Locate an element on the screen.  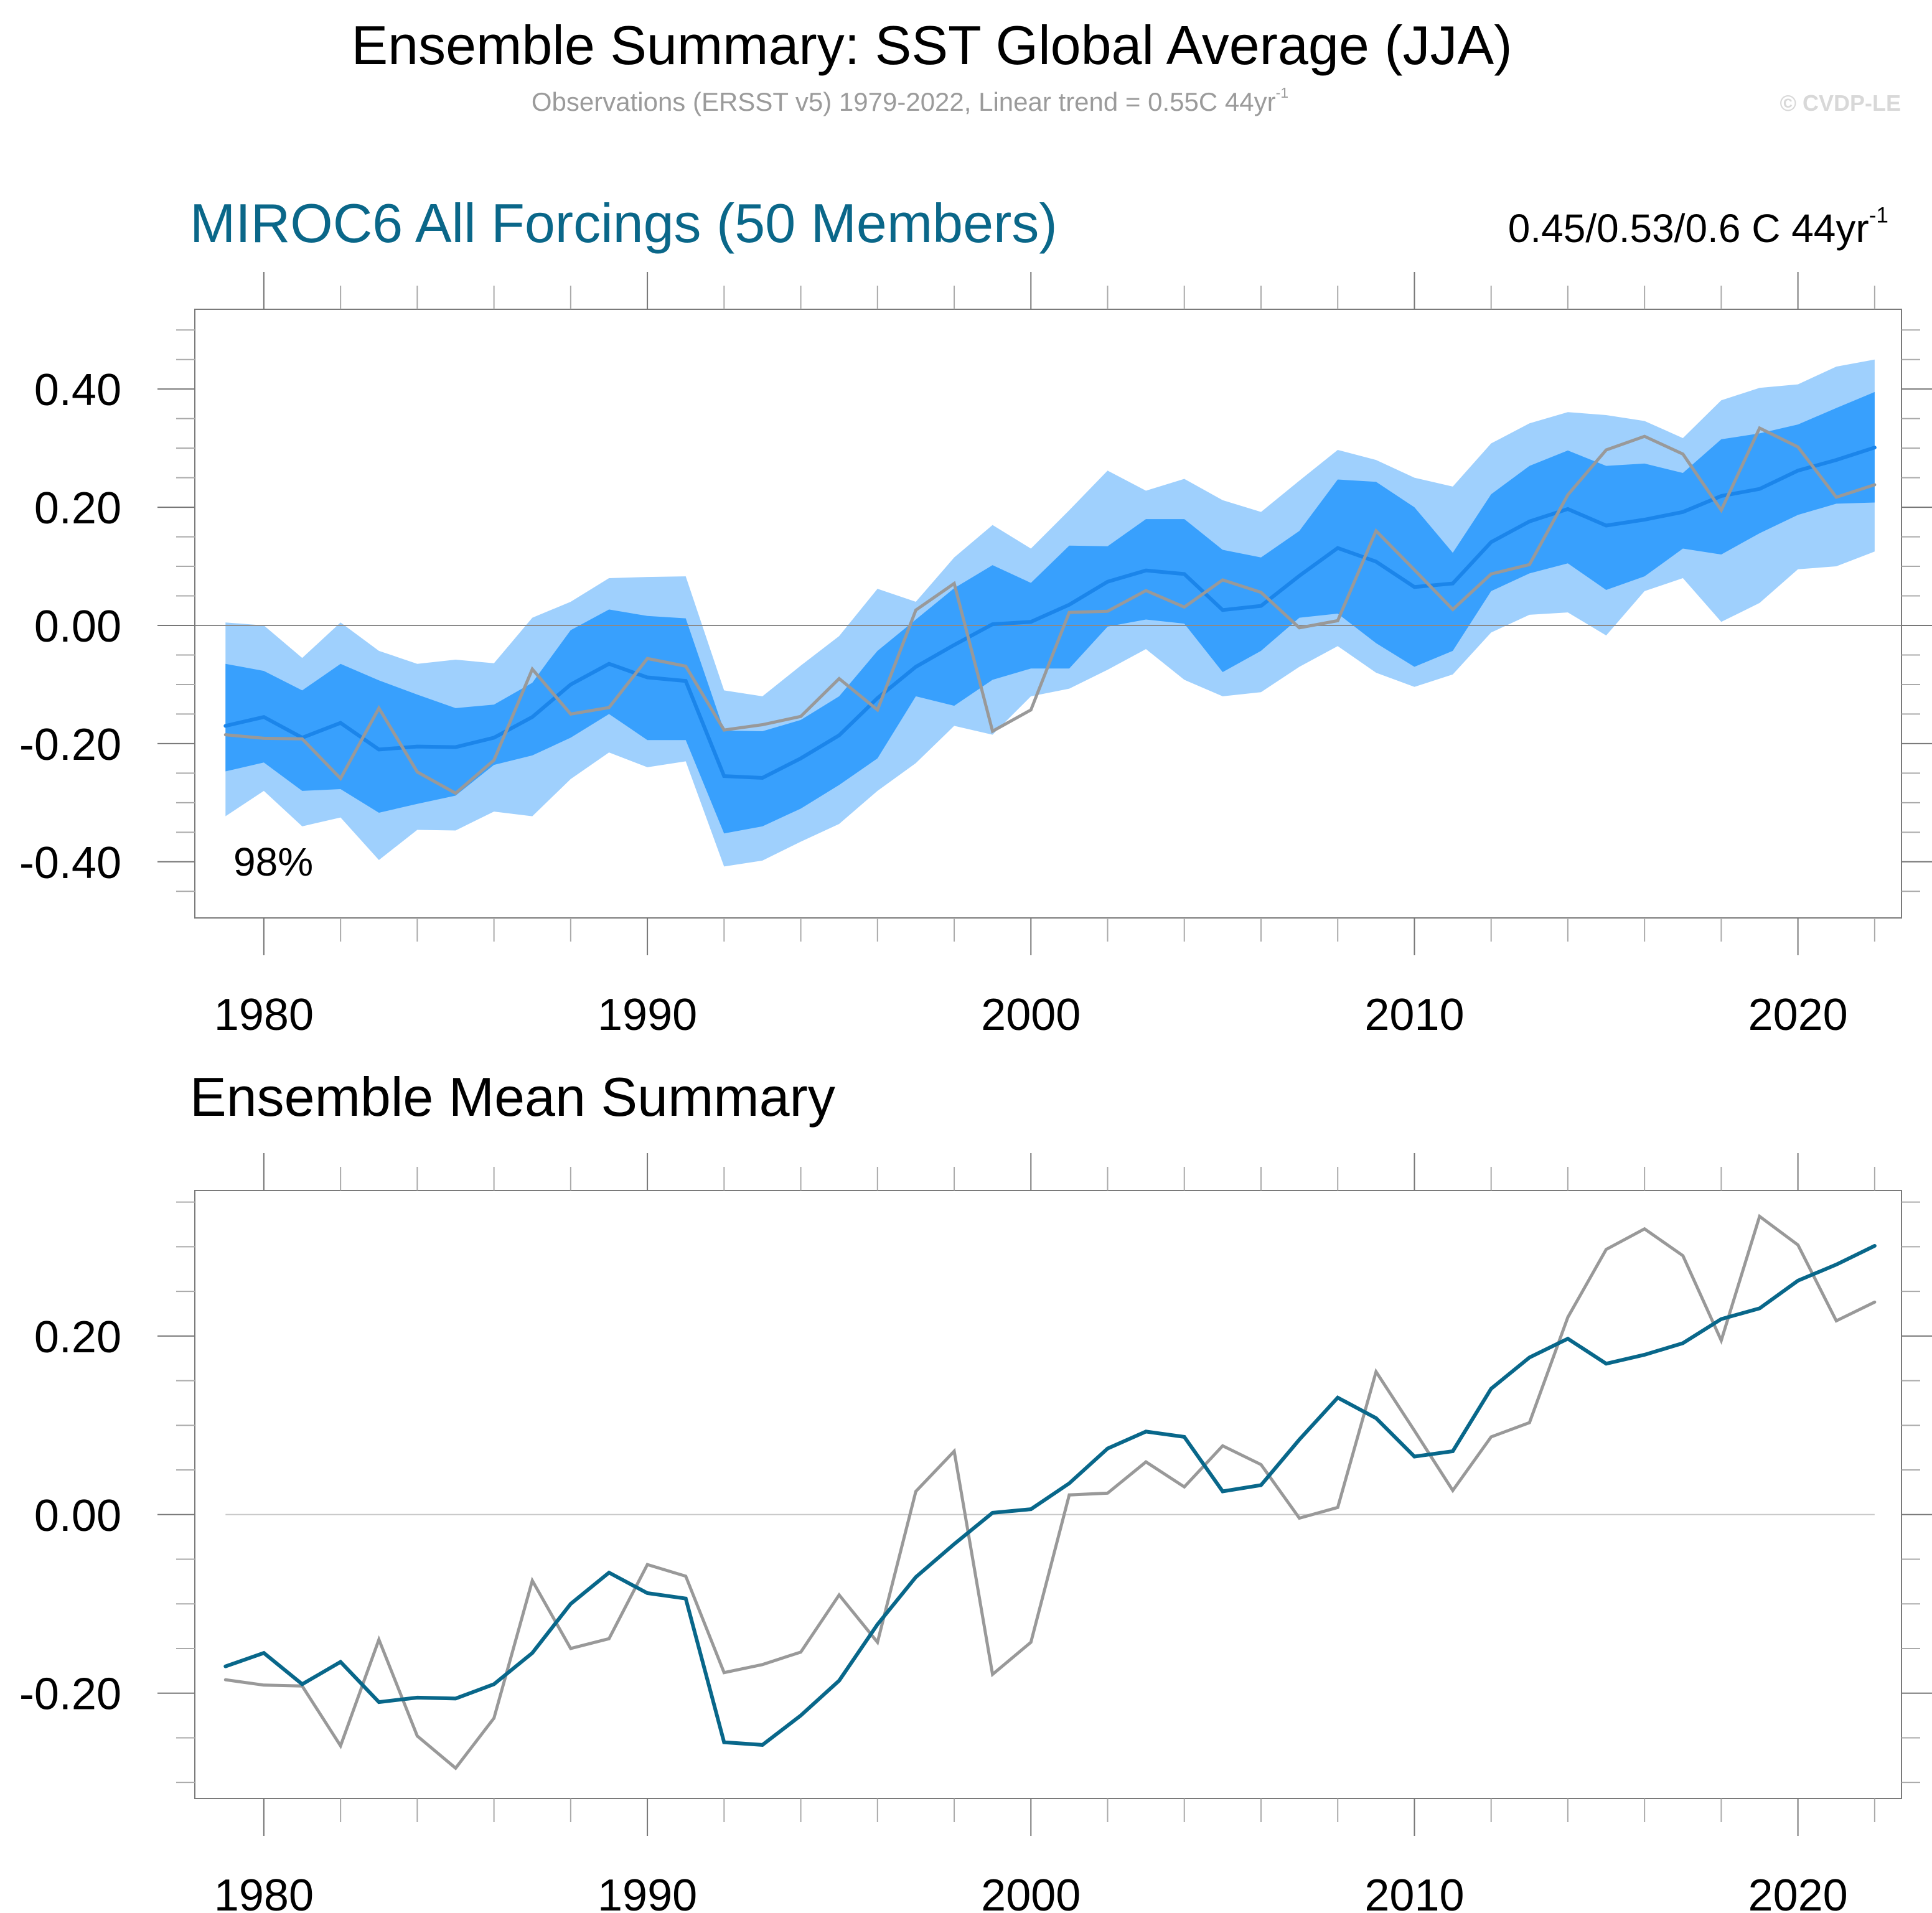
ensemble-mean-line is located at coordinates (1050, 613).